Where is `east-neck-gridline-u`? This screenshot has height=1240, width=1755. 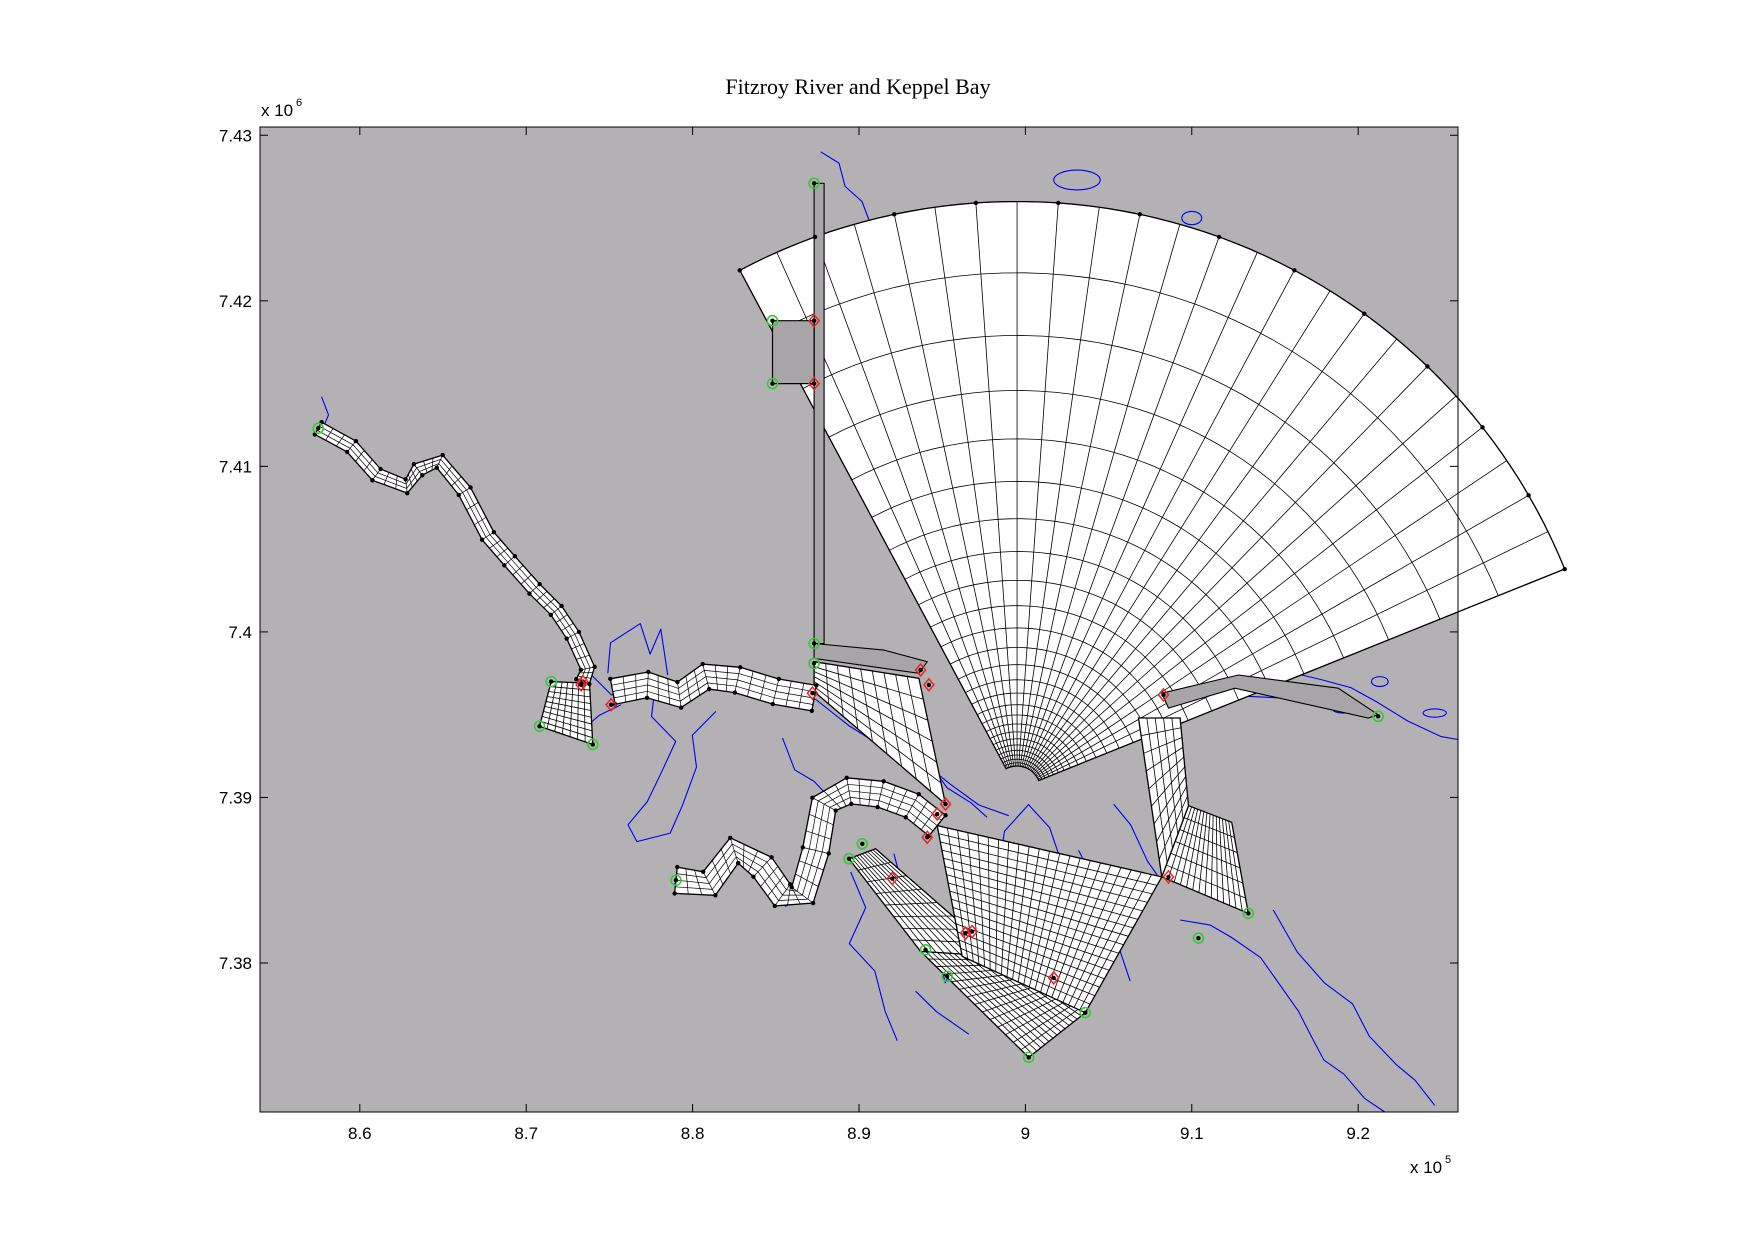 east-neck-gridline-u is located at coordinates (1177, 769).